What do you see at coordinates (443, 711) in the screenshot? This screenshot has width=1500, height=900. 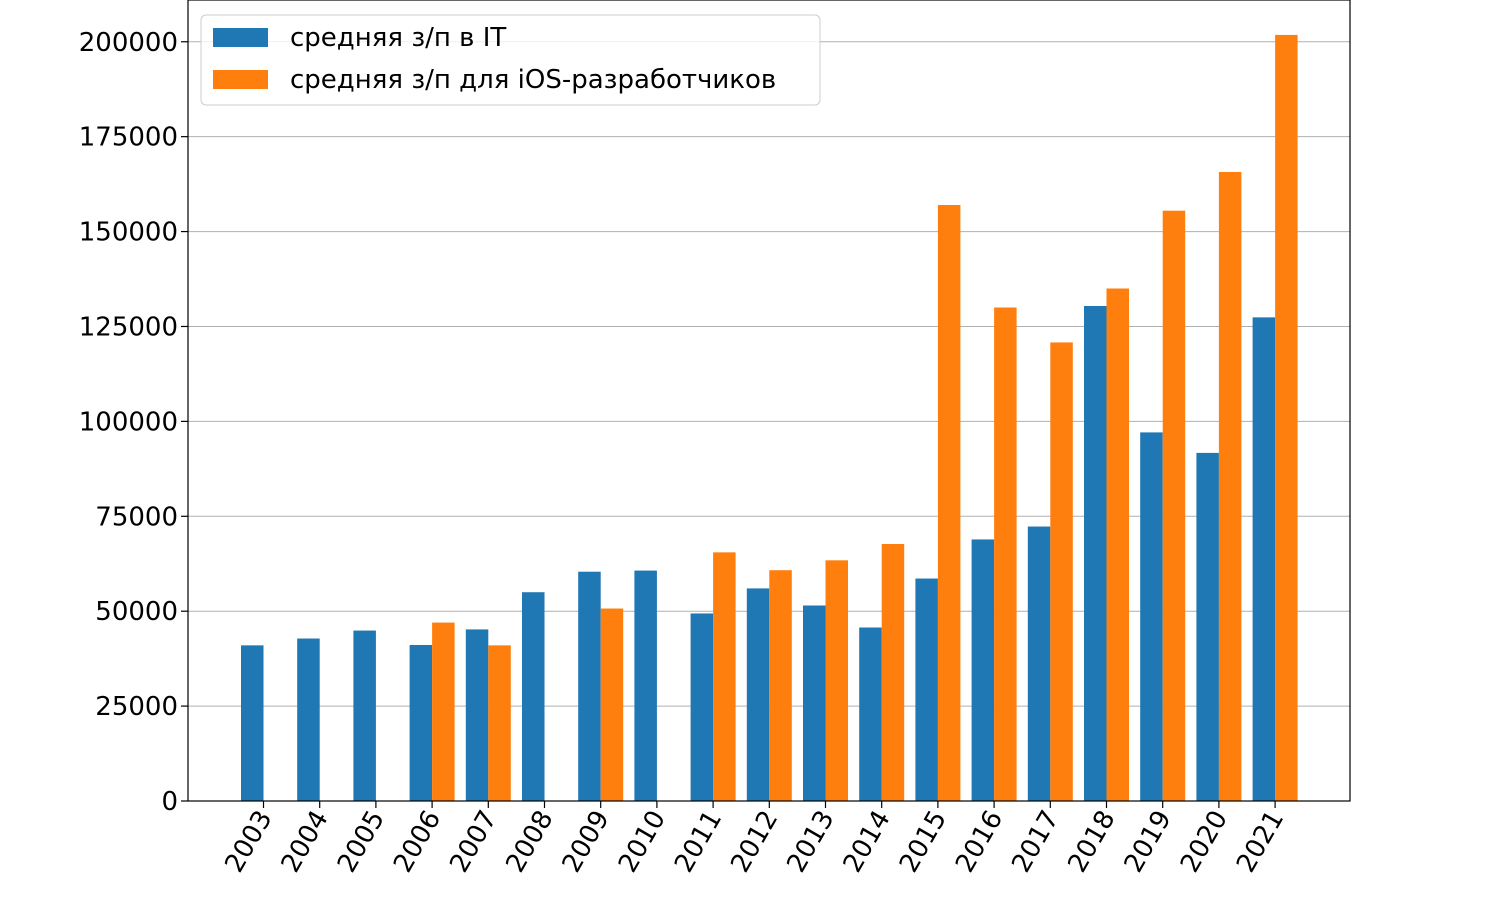 I see `bar-ios-2006` at bounding box center [443, 711].